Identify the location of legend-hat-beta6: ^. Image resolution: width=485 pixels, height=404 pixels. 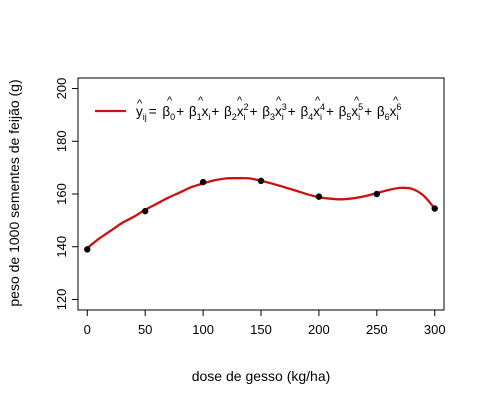
(396, 101).